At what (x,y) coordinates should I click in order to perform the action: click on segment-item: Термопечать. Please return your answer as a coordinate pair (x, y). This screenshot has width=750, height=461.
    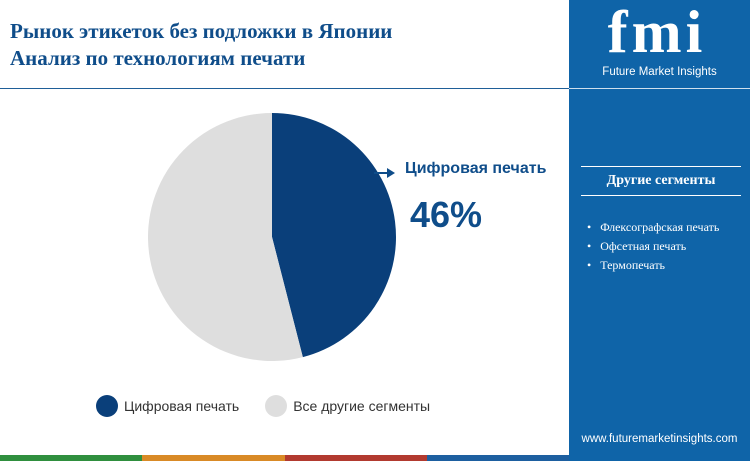
    Looking at the image, I should click on (653, 265).